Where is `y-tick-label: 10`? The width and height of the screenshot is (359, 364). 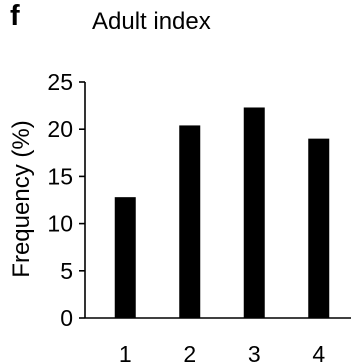 y-tick-label: 10 is located at coordinates (60, 224).